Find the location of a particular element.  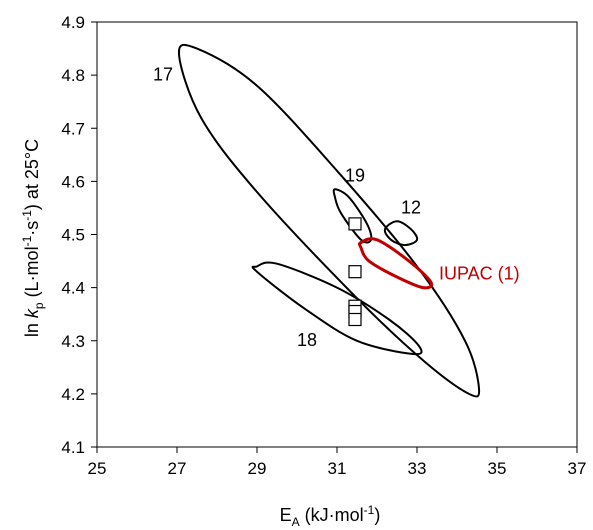

region-label: IUPAC (1) is located at coordinates (479, 274).